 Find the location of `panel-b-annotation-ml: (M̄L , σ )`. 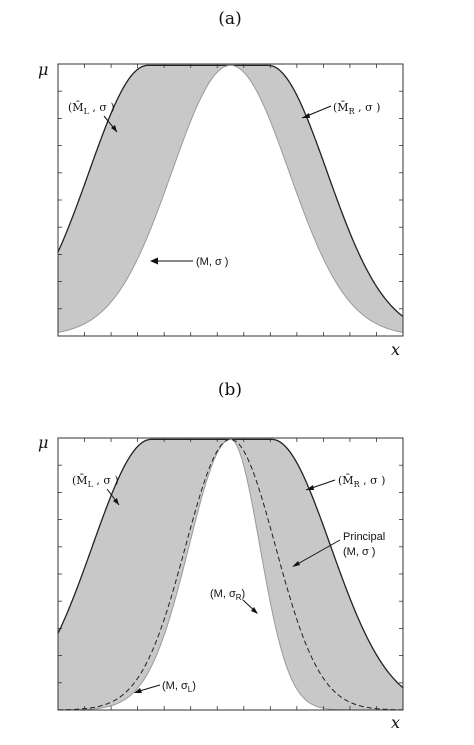

panel-b-annotation-ml: (M̄L , σ ) is located at coordinates (95, 481).